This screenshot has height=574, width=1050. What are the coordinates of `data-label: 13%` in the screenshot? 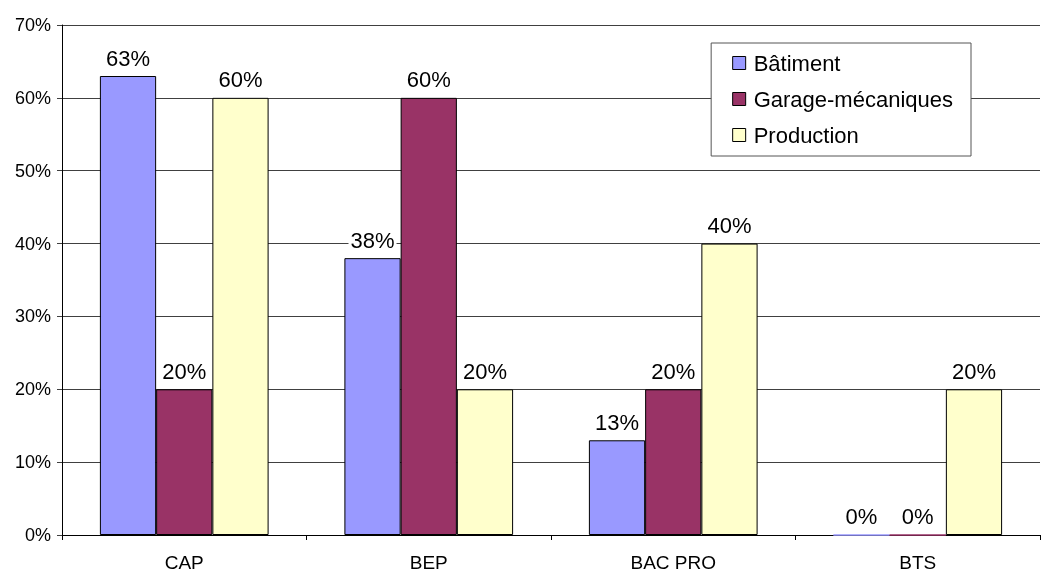 It's located at (617, 422).